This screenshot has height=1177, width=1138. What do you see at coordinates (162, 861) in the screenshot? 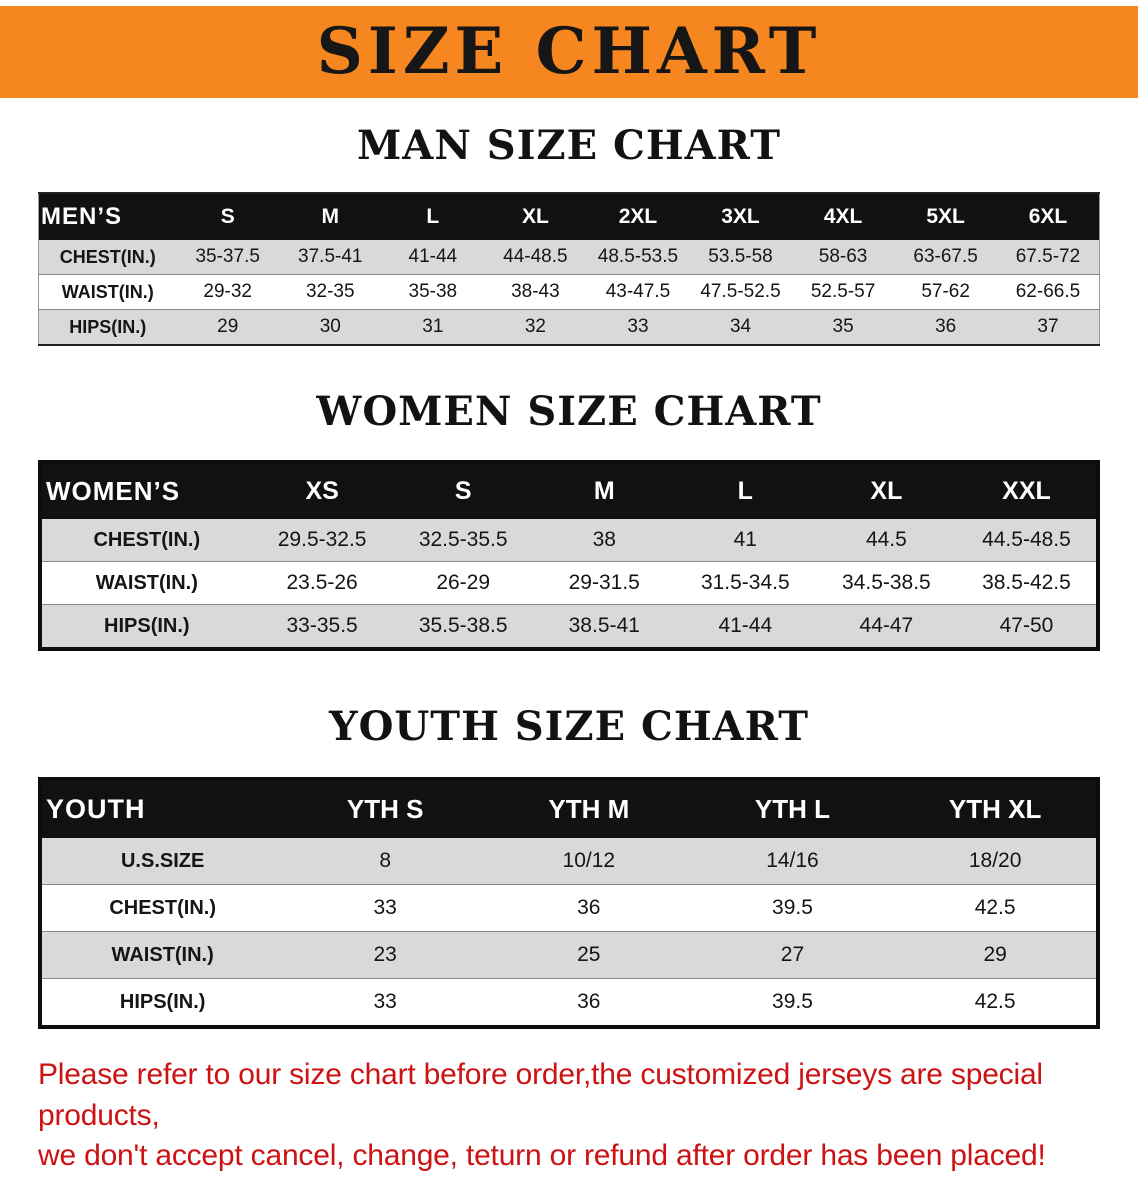
I see `row-label: U.S.SIZE` at bounding box center [162, 861].